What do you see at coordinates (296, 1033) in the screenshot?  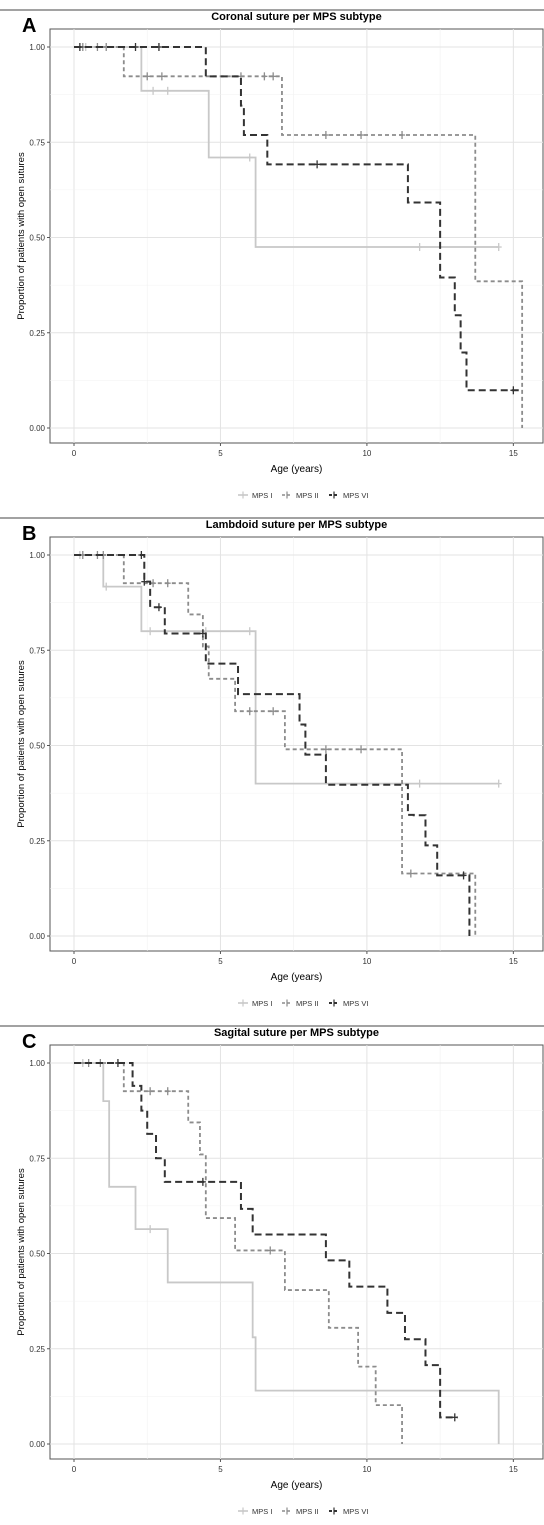 I see `chart-title: Sagital suture per MPS subtype` at bounding box center [296, 1033].